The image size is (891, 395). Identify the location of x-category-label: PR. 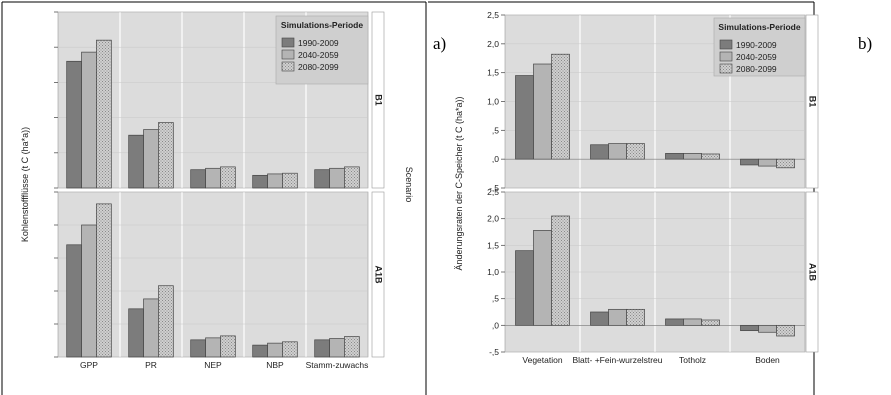
(151, 365).